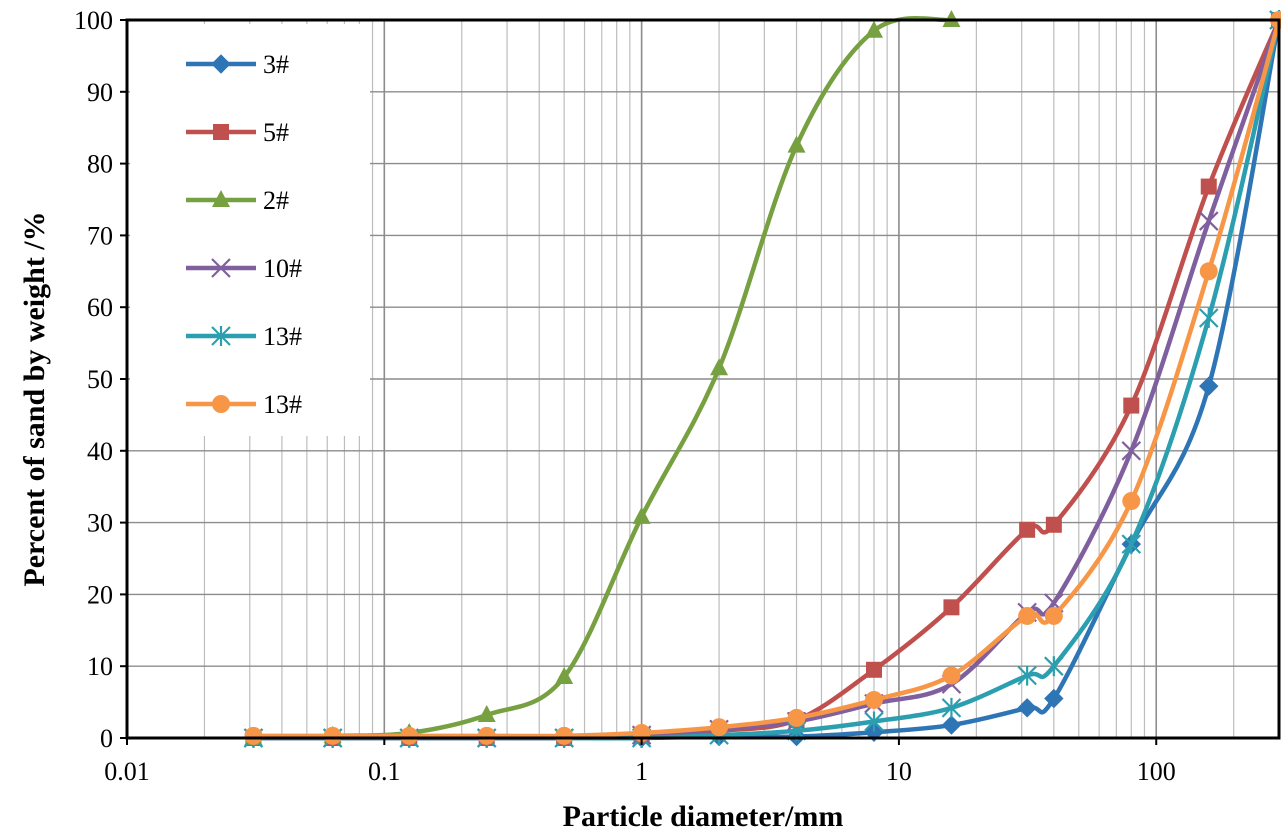 Image resolution: width=1281 pixels, height=837 pixels. What do you see at coordinates (100, 307) in the screenshot?
I see `y-tick-label: 60` at bounding box center [100, 307].